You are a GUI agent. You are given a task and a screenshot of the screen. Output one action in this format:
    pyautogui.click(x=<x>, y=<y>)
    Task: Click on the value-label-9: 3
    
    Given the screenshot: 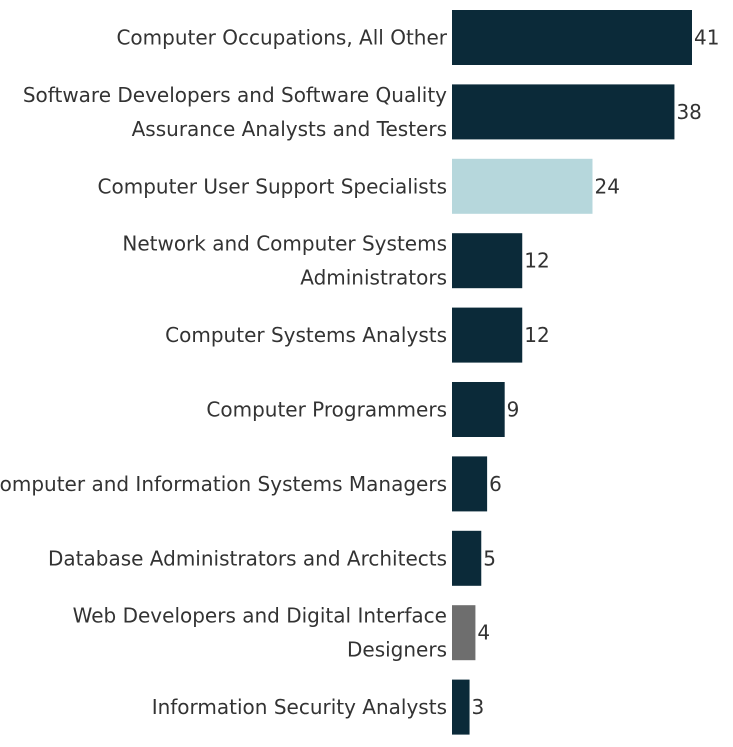 What is the action you would take?
    pyautogui.click(x=478, y=707)
    